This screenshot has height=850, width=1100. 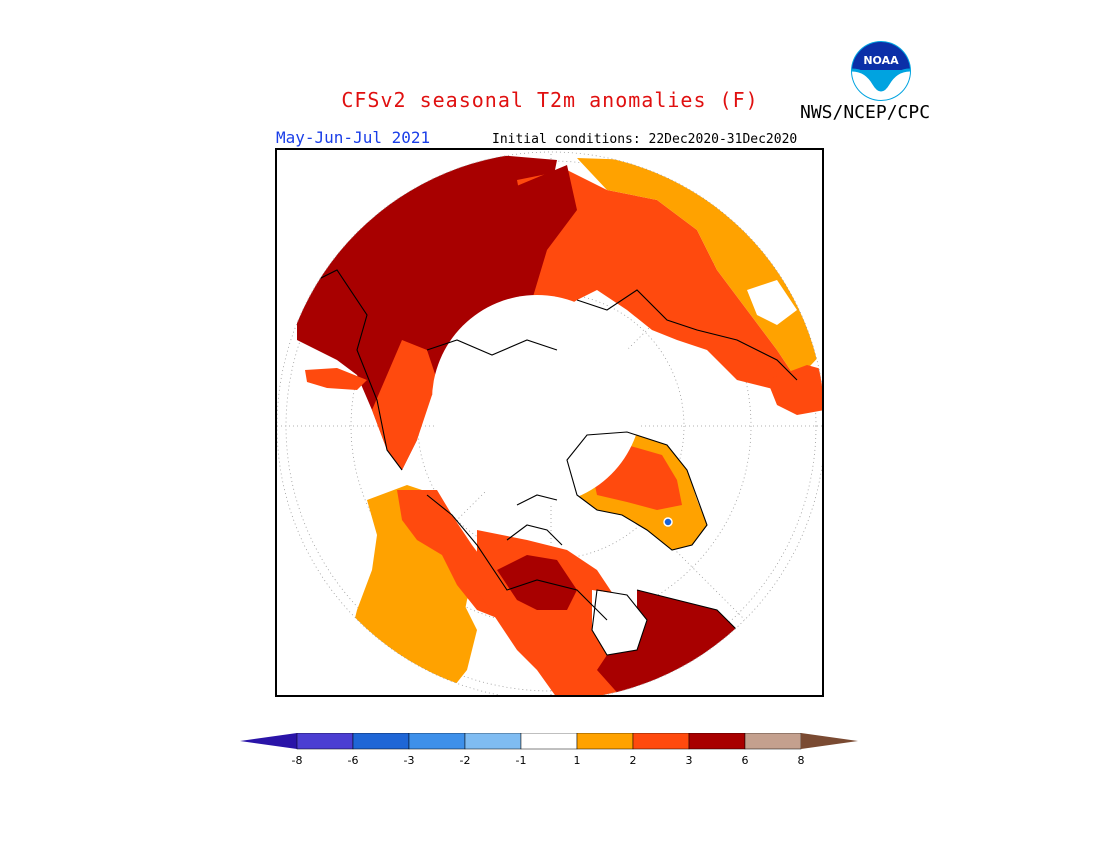 What do you see at coordinates (577, 760) in the screenshot?
I see `legend-label: 1` at bounding box center [577, 760].